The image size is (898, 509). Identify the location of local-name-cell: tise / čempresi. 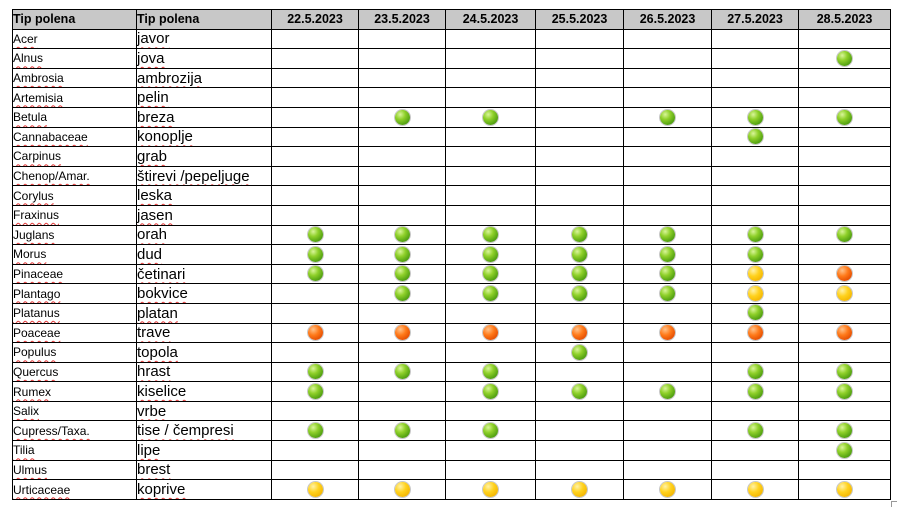
(204, 431).